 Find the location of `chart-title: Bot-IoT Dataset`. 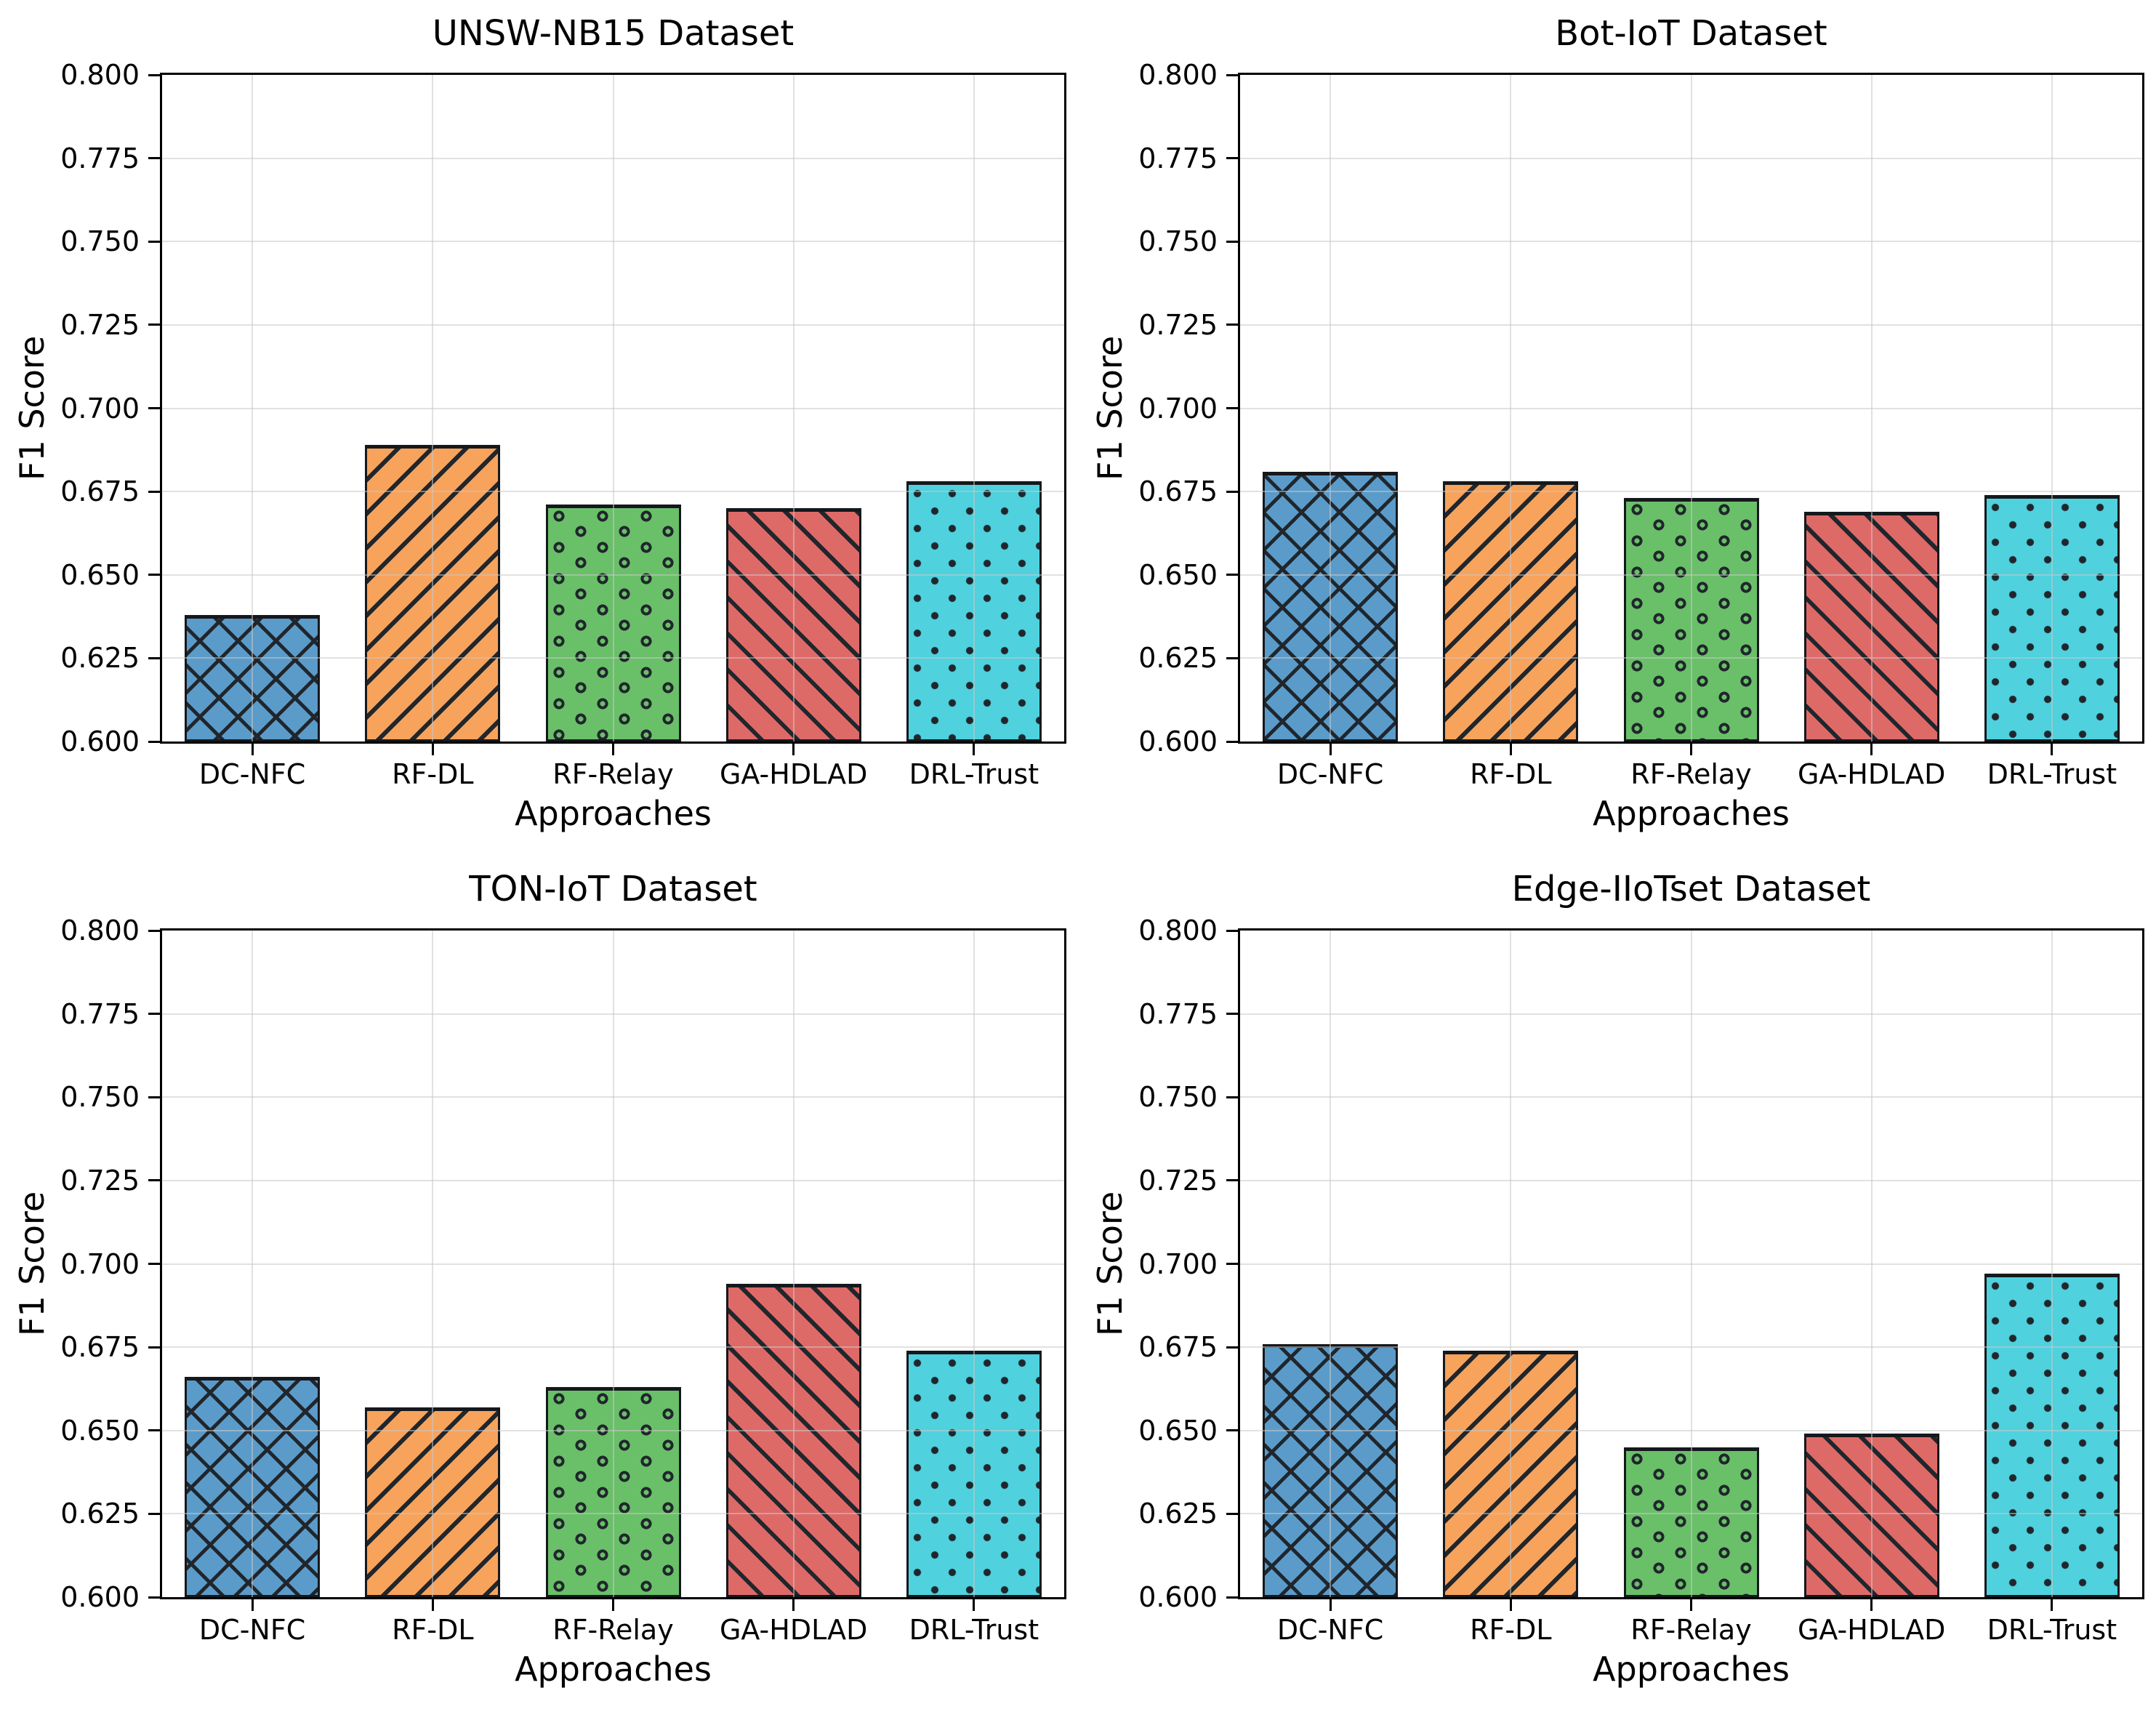

chart-title: Bot-IoT Dataset is located at coordinates (1691, 33).